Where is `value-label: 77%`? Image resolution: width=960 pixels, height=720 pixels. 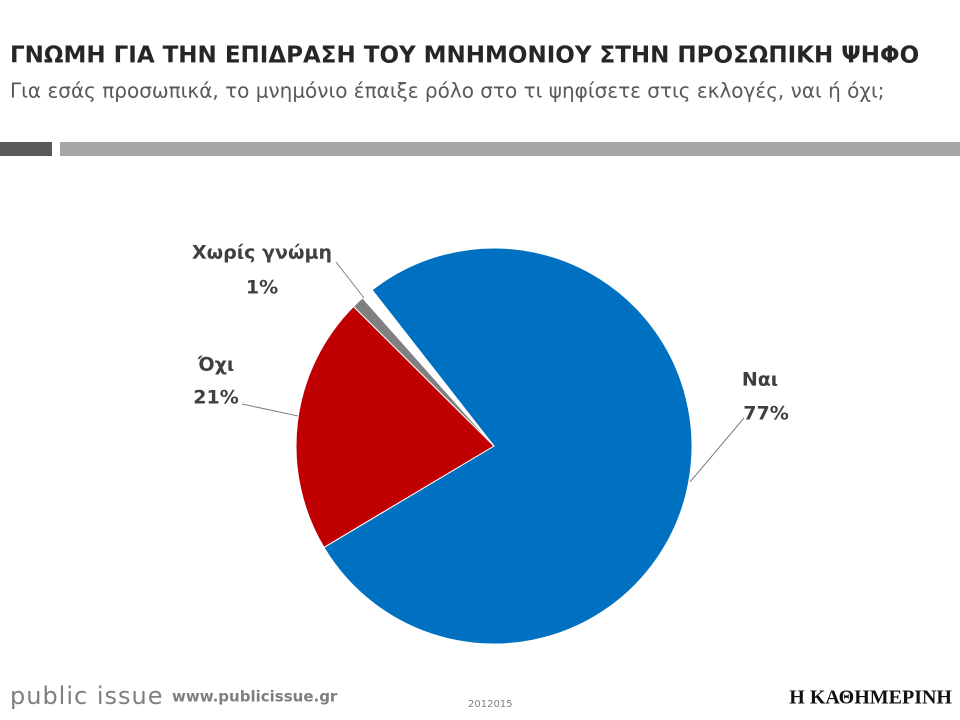 value-label: 77% is located at coordinates (765, 414).